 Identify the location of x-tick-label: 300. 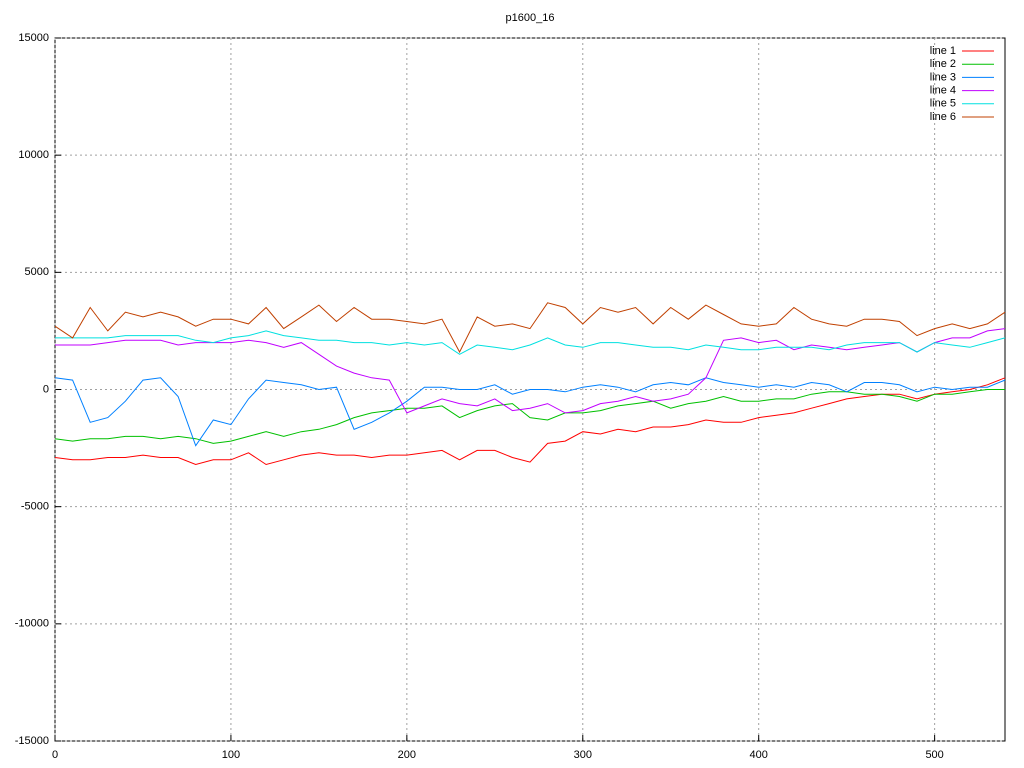
(583, 755).